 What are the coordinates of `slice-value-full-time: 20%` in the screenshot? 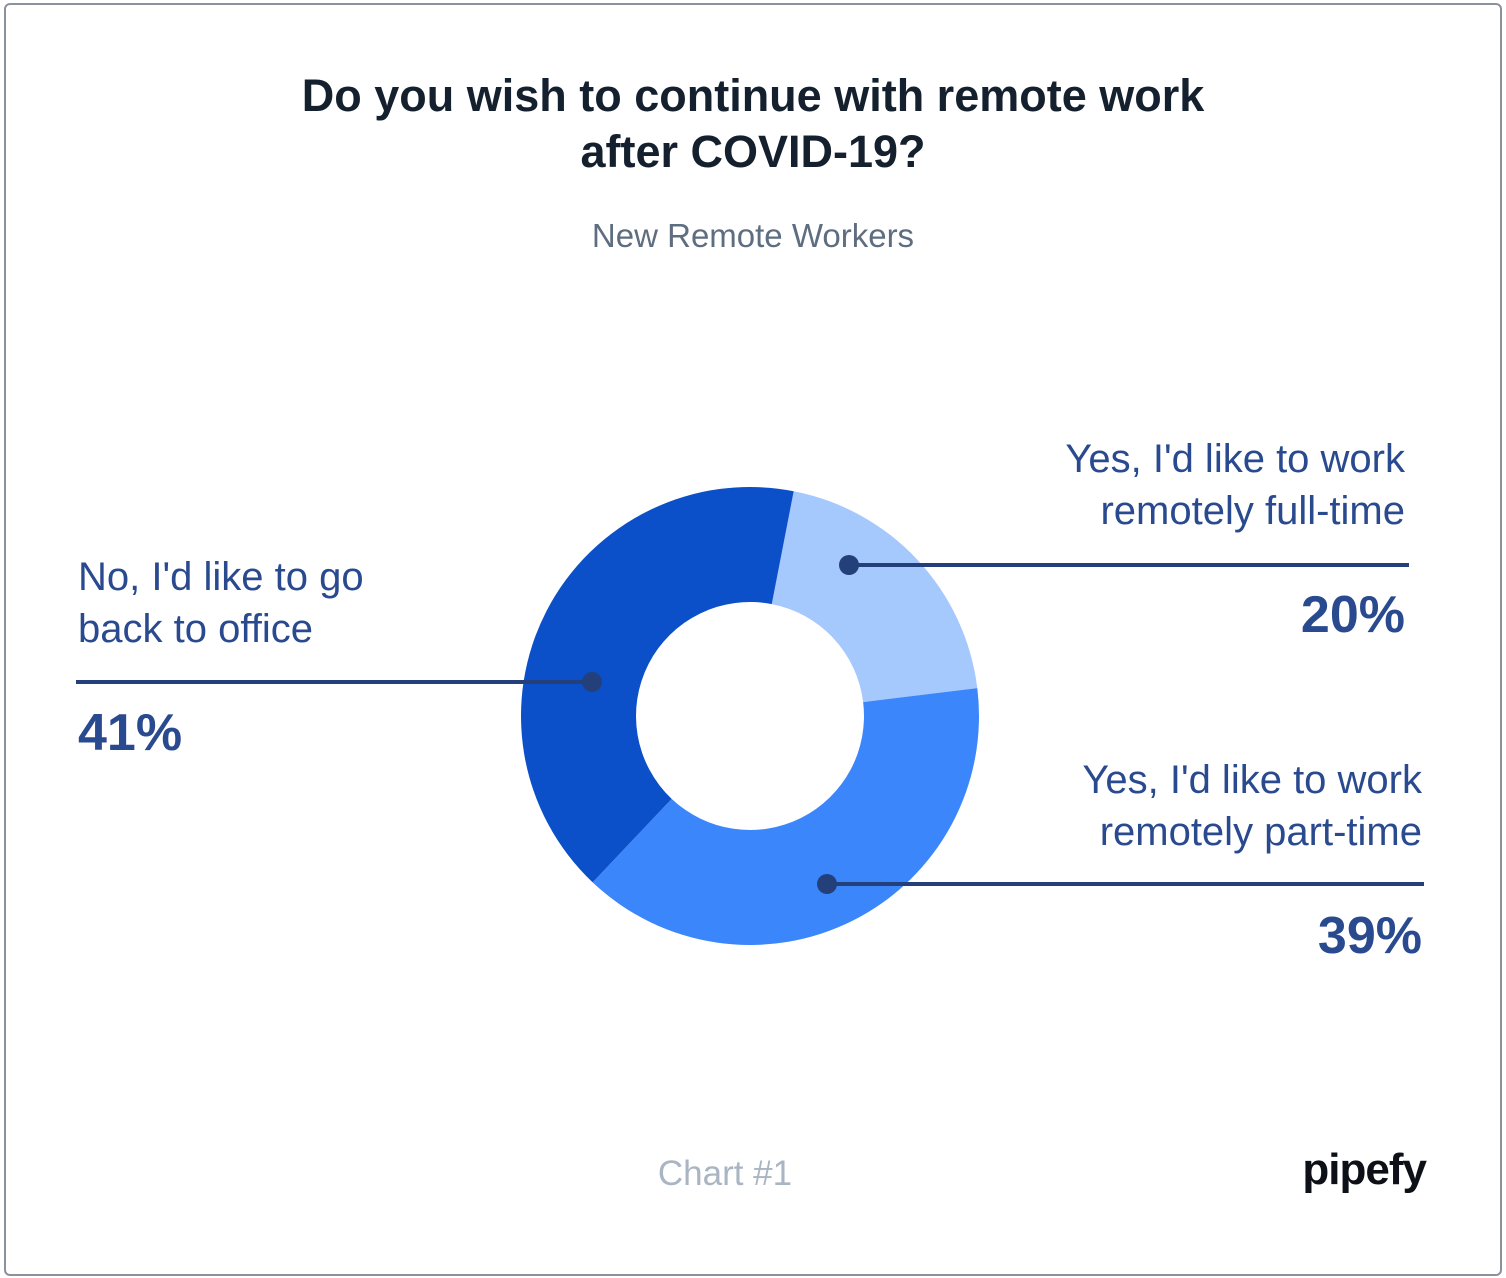 It's located at (1353, 615).